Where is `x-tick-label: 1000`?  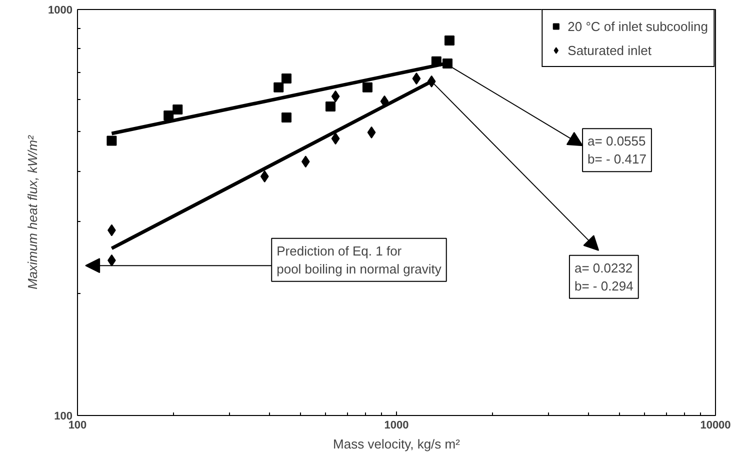
x-tick-label: 1000 is located at coordinates (396, 426).